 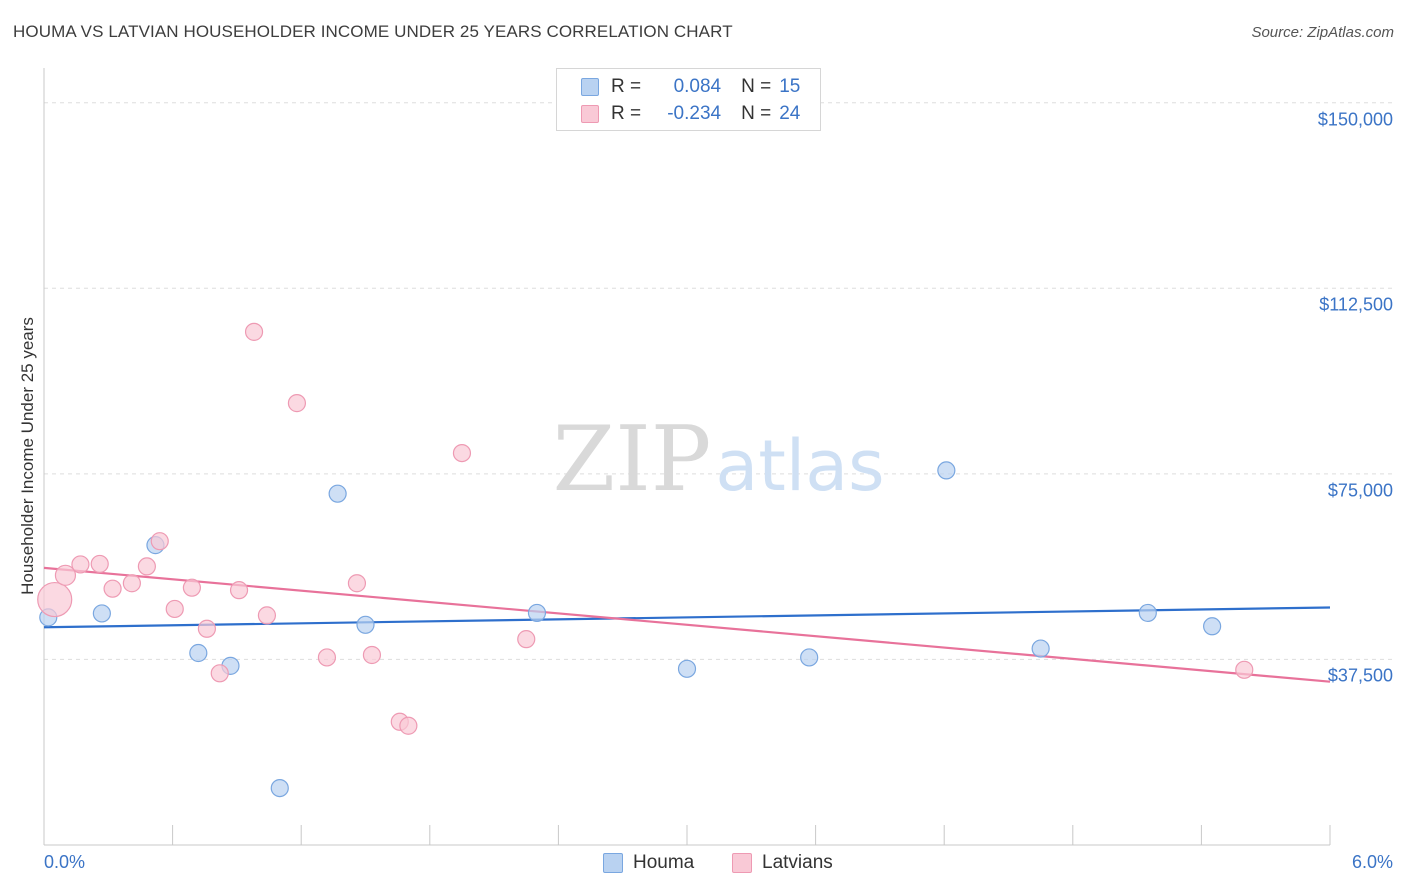 I want to click on r-value: -0.234, so click(x=694, y=113).